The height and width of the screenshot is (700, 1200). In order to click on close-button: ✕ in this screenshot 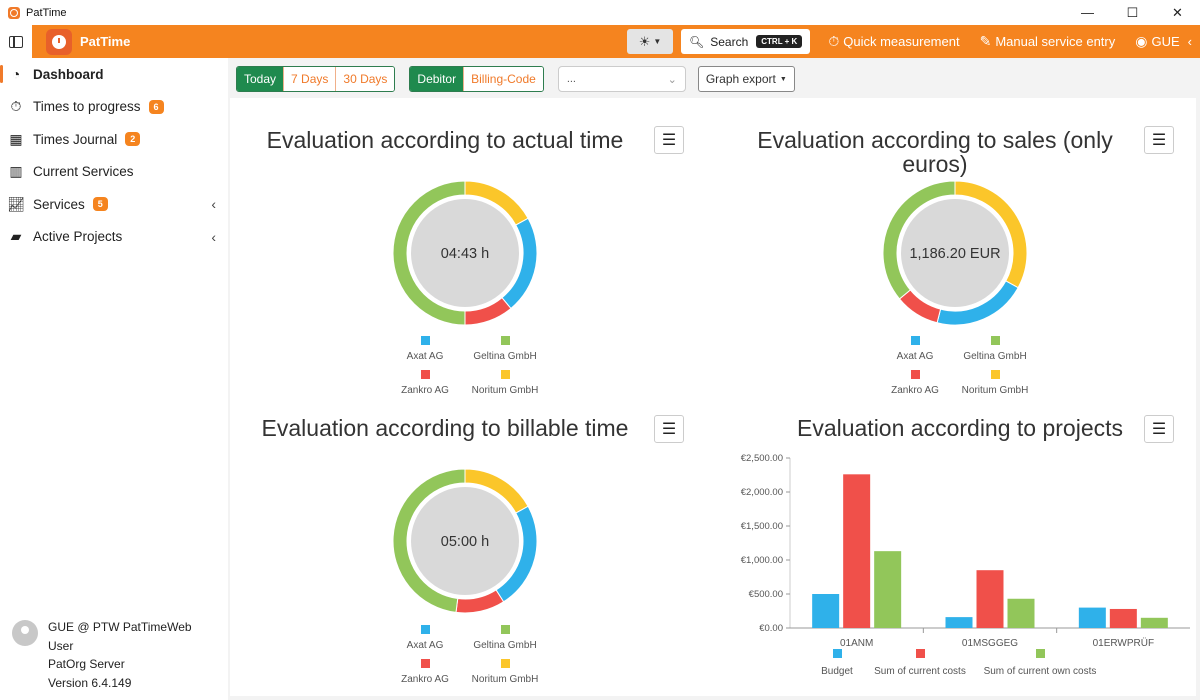, I will do `click(1177, 12)`.